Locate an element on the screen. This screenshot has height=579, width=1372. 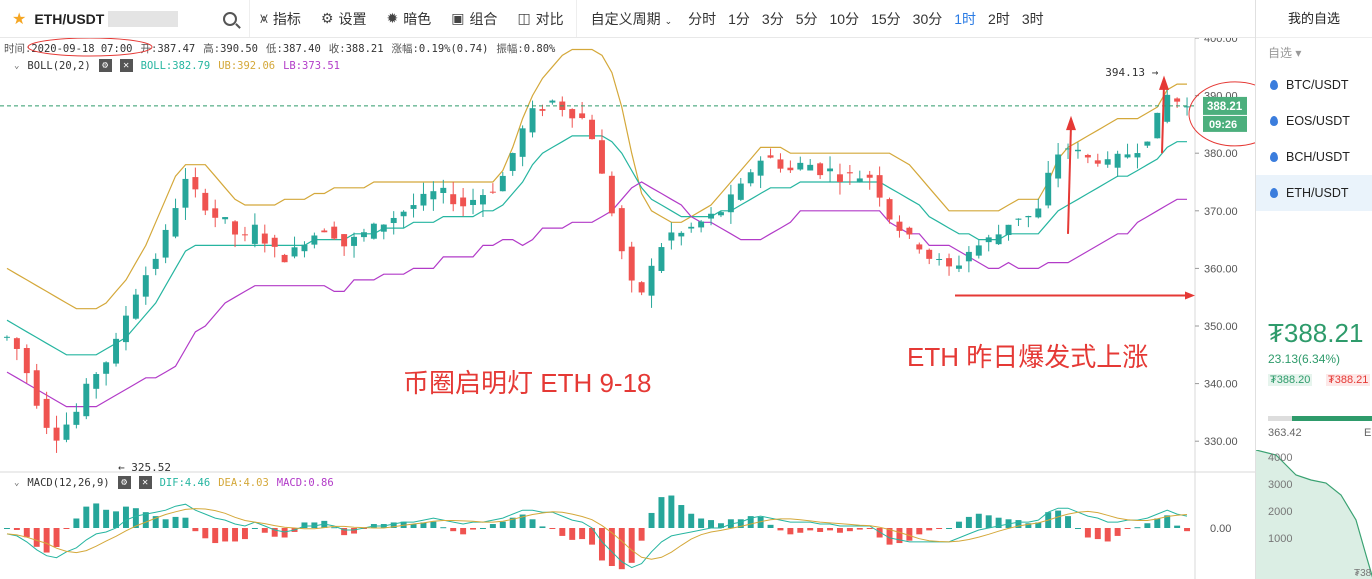
period-tab: 分时 is located at coordinates (702, 18).